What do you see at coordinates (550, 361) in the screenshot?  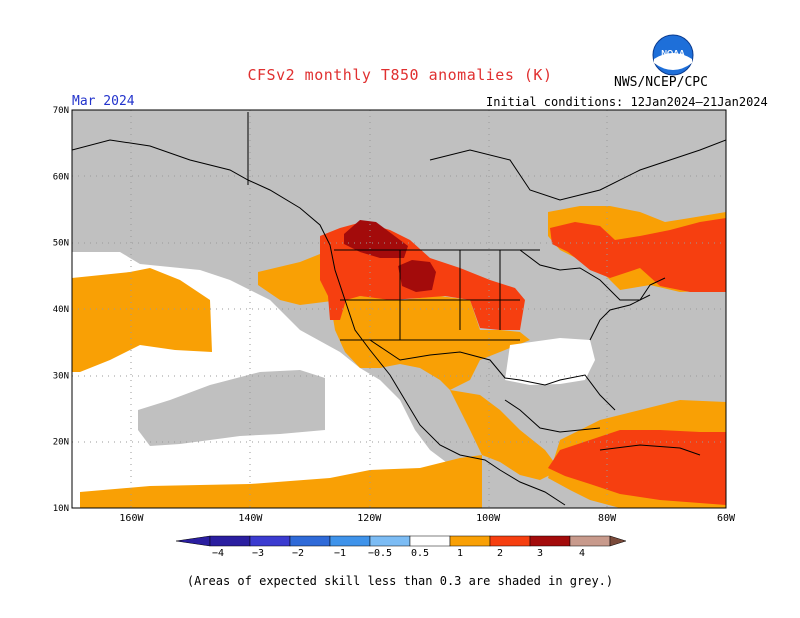 I see `gulf-white-region` at bounding box center [550, 361].